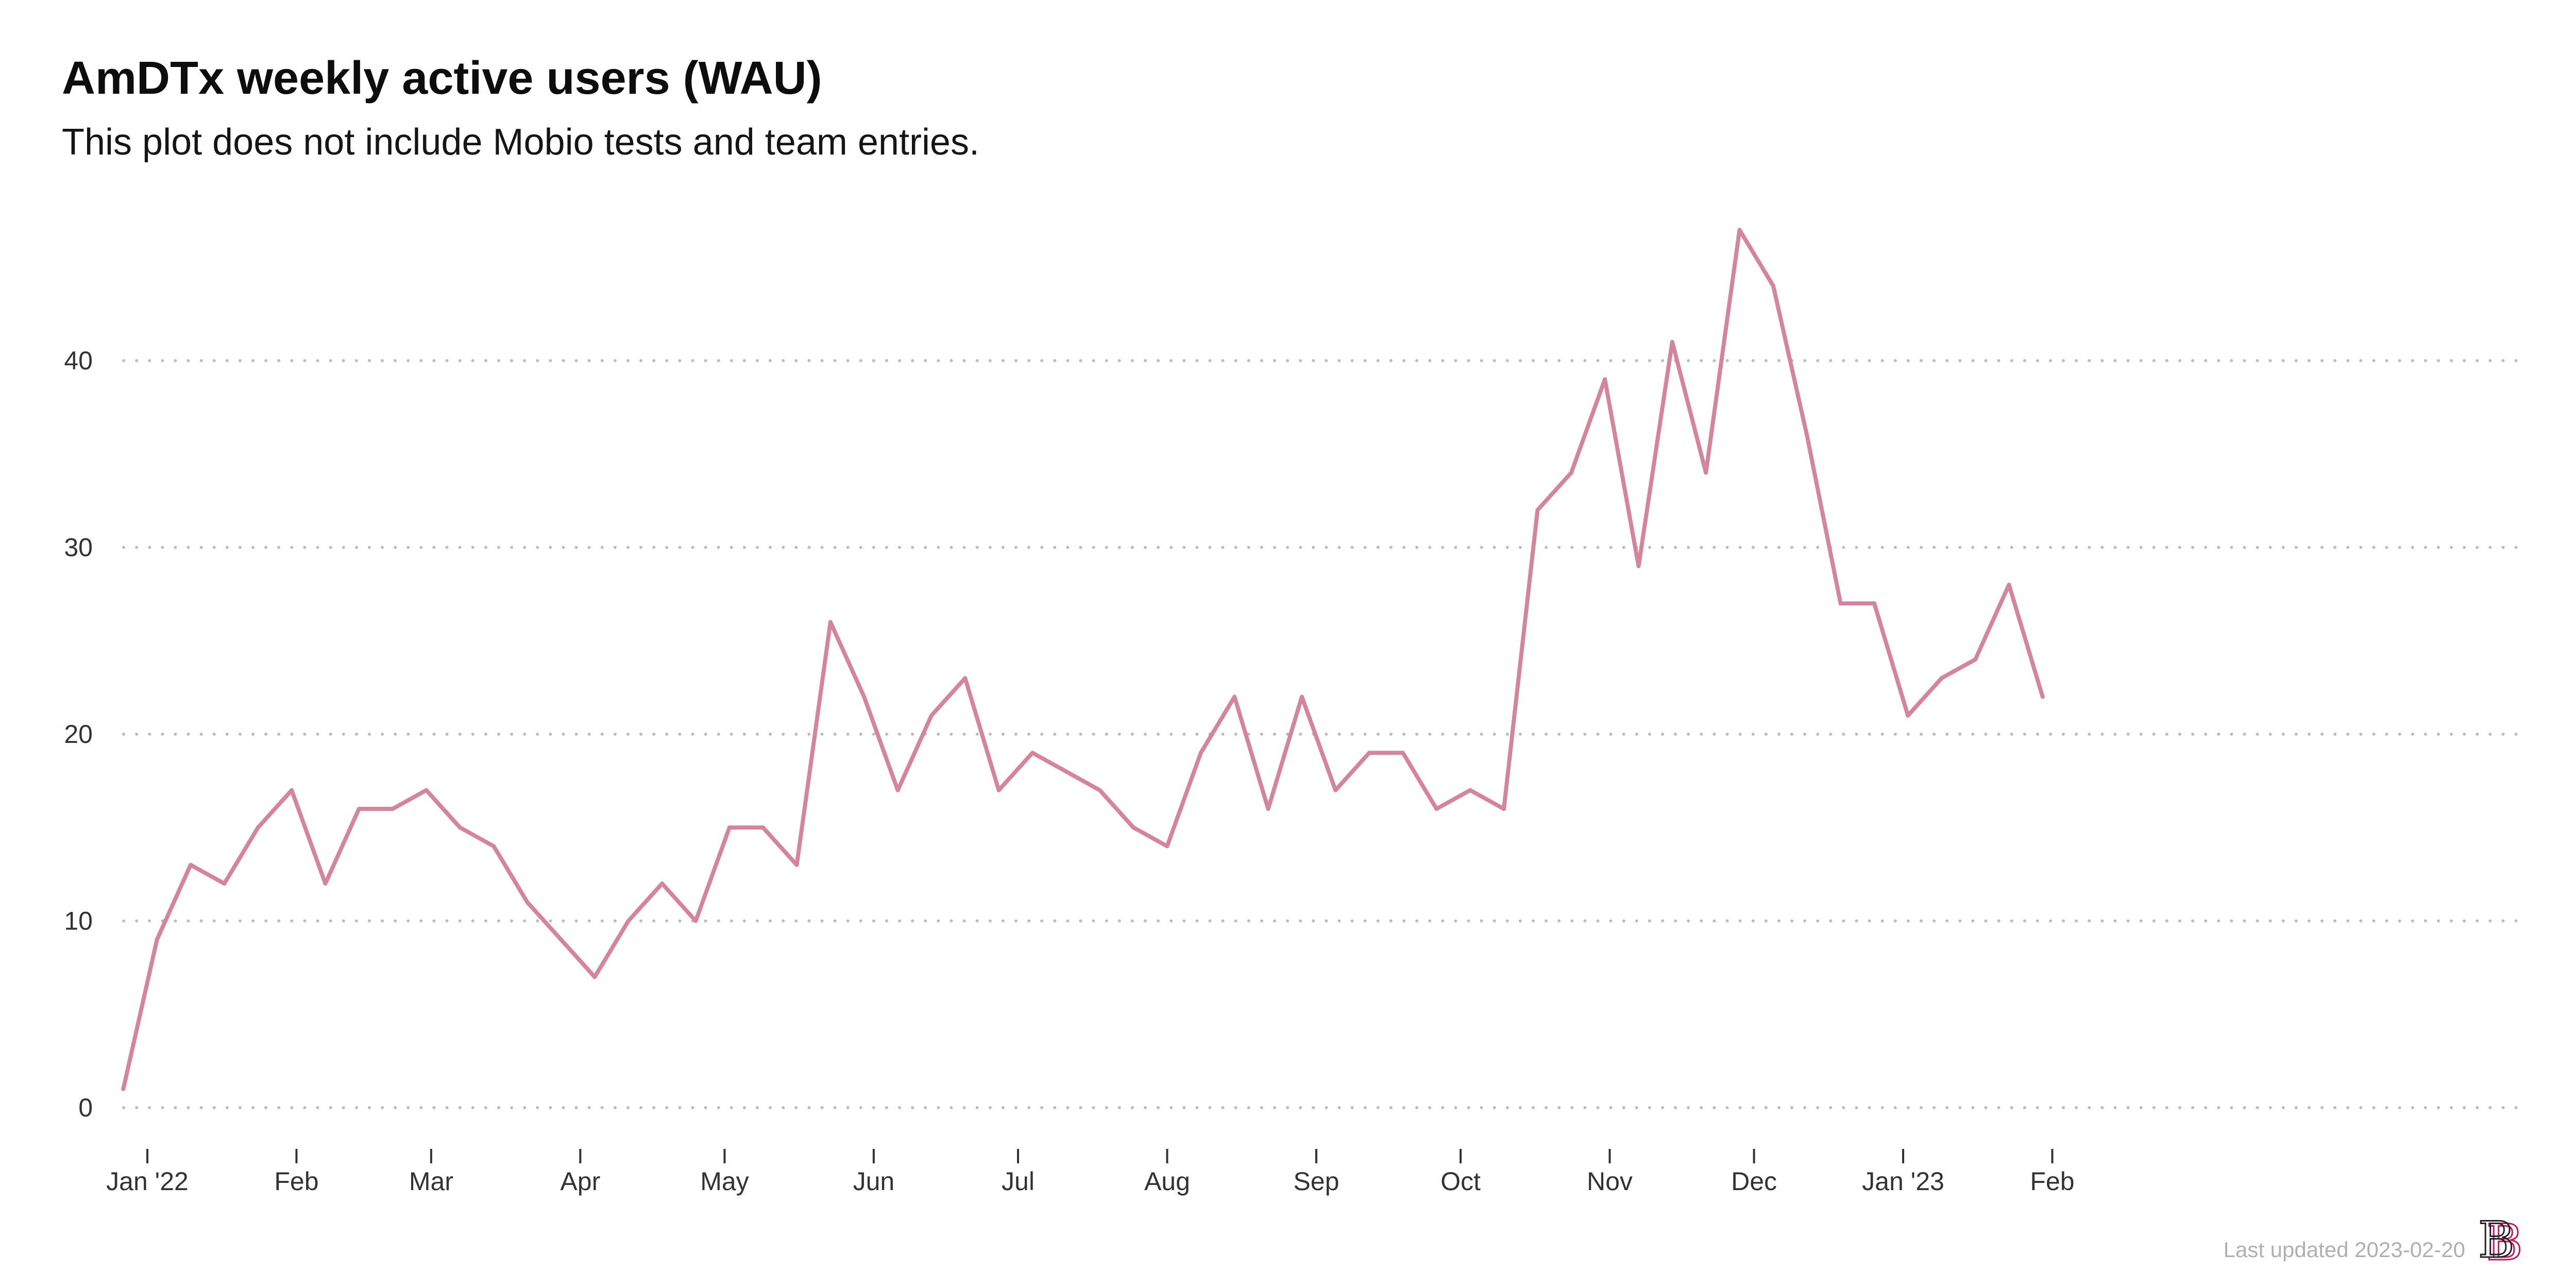 This screenshot has width=2576, height=1288. I want to click on brand-logo-icon: B B, so click(2501, 1242).